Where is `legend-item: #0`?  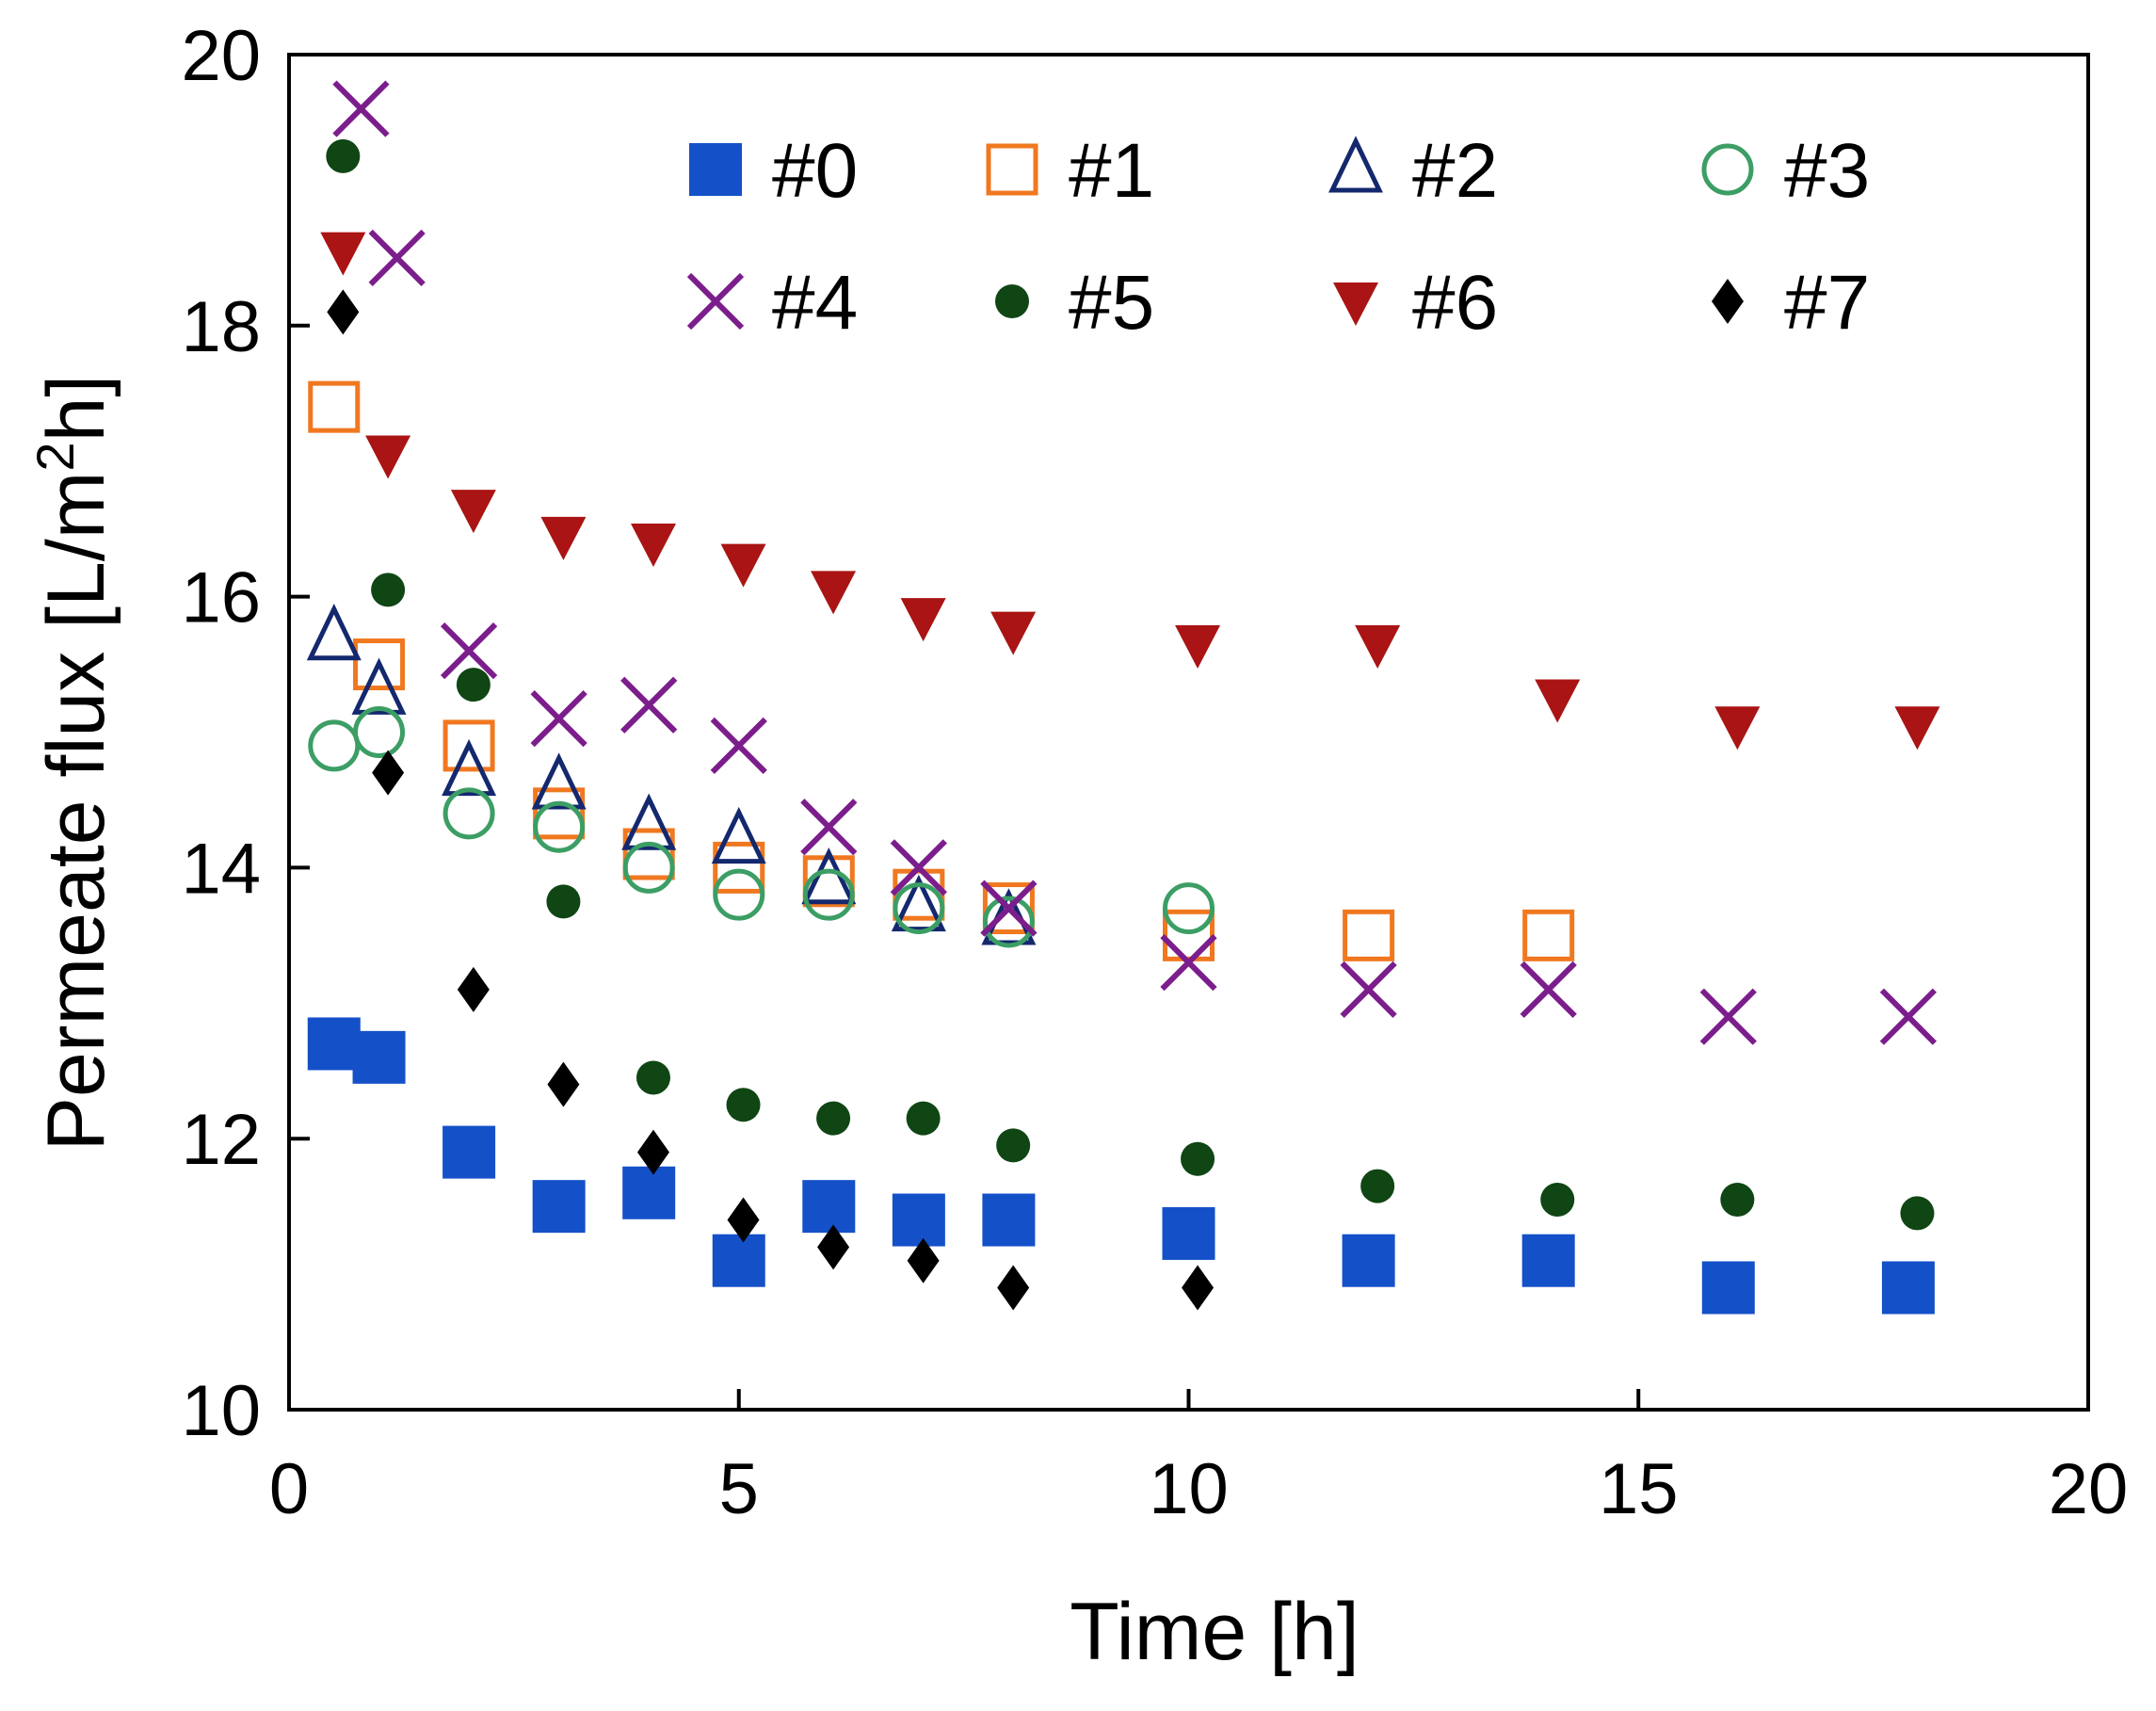 legend-item: #0 is located at coordinates (773, 171).